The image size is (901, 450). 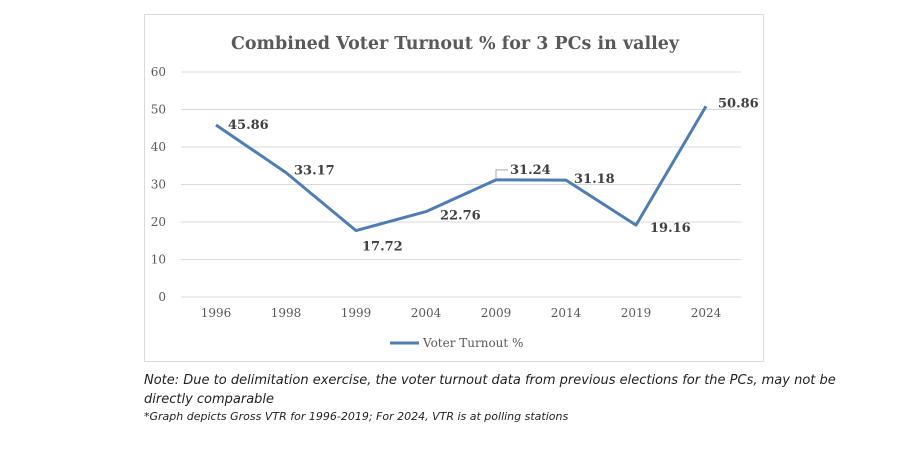 I want to click on x-tick-label: 1999, so click(x=356, y=313).